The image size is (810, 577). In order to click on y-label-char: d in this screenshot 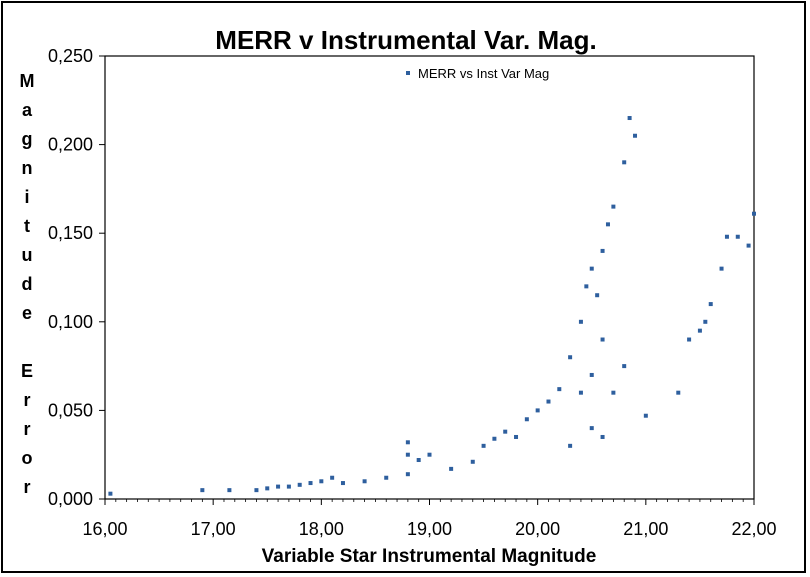, I will do `click(27, 284)`.